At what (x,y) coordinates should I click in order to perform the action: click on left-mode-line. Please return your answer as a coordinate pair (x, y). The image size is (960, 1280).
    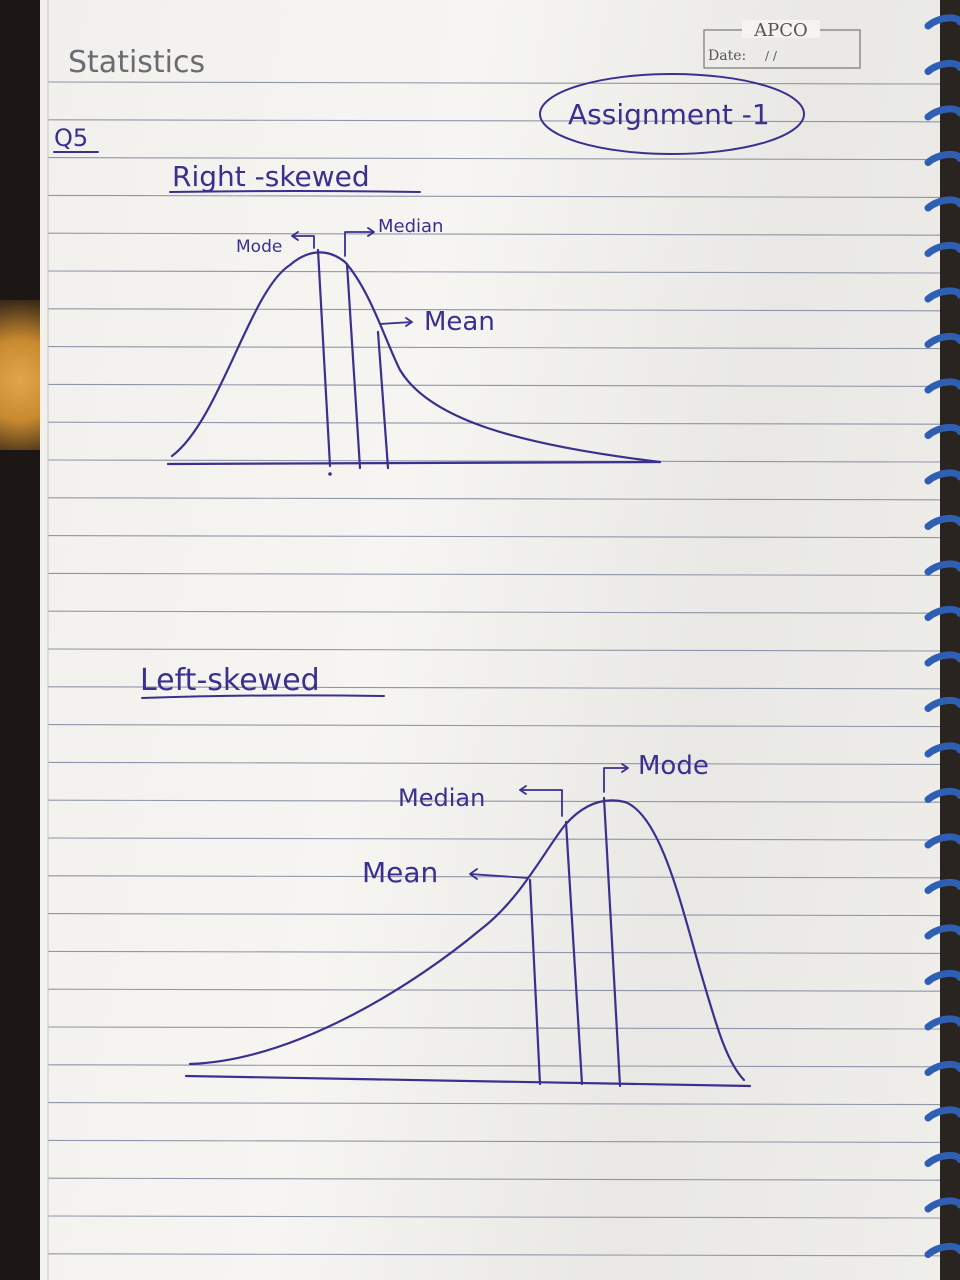
    Looking at the image, I should click on (612, 942).